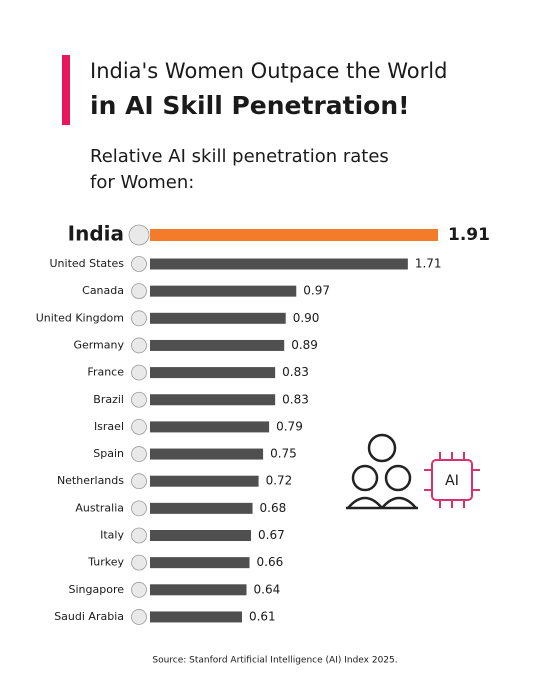 This screenshot has width=544, height=680. Describe the element at coordinates (469, 235) in the screenshot. I see `value-label: 1.91` at that location.